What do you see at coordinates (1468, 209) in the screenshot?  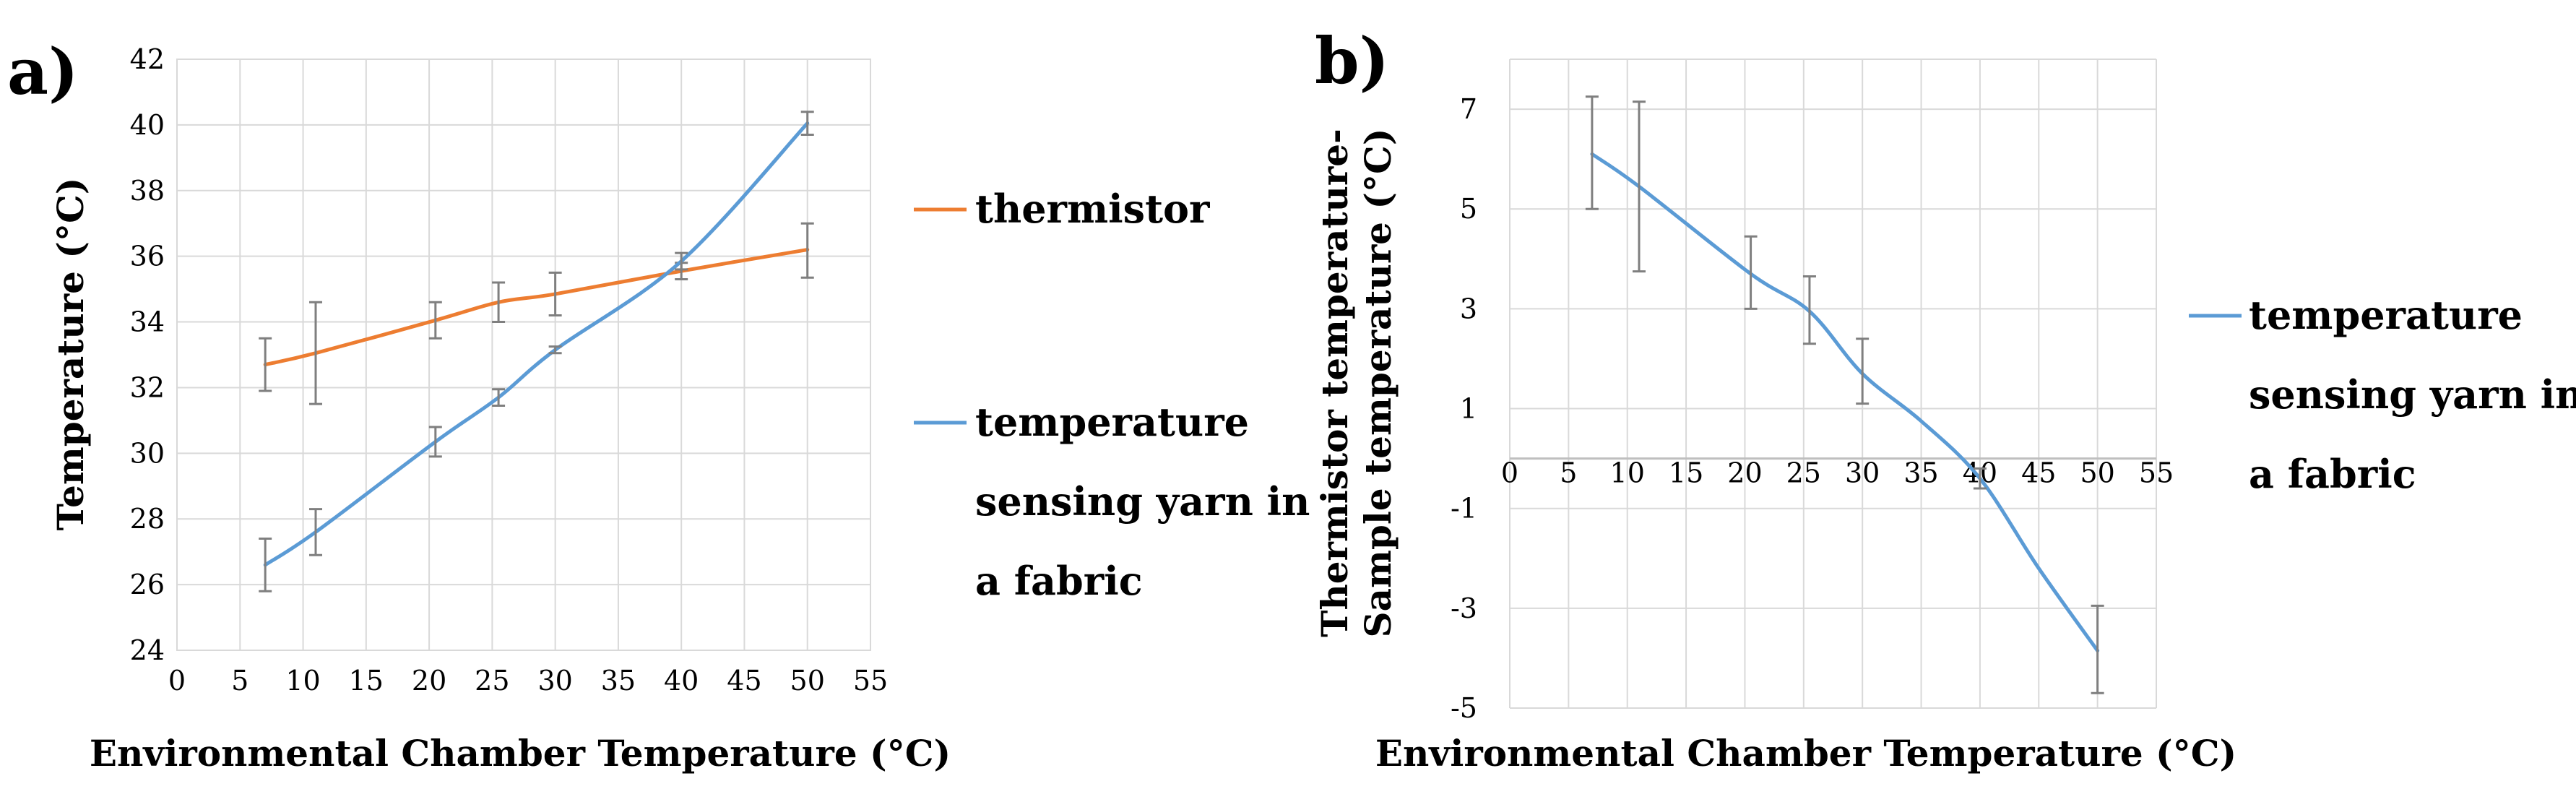 I see `y-tick-label: 5` at bounding box center [1468, 209].